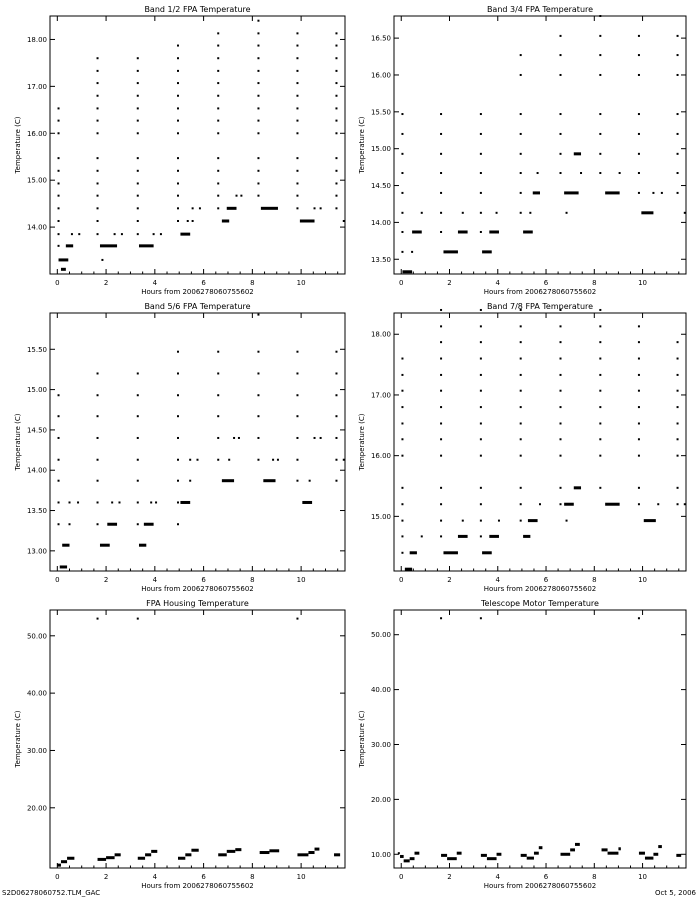  I want to click on x-tick-label: 0, so click(401, 877).